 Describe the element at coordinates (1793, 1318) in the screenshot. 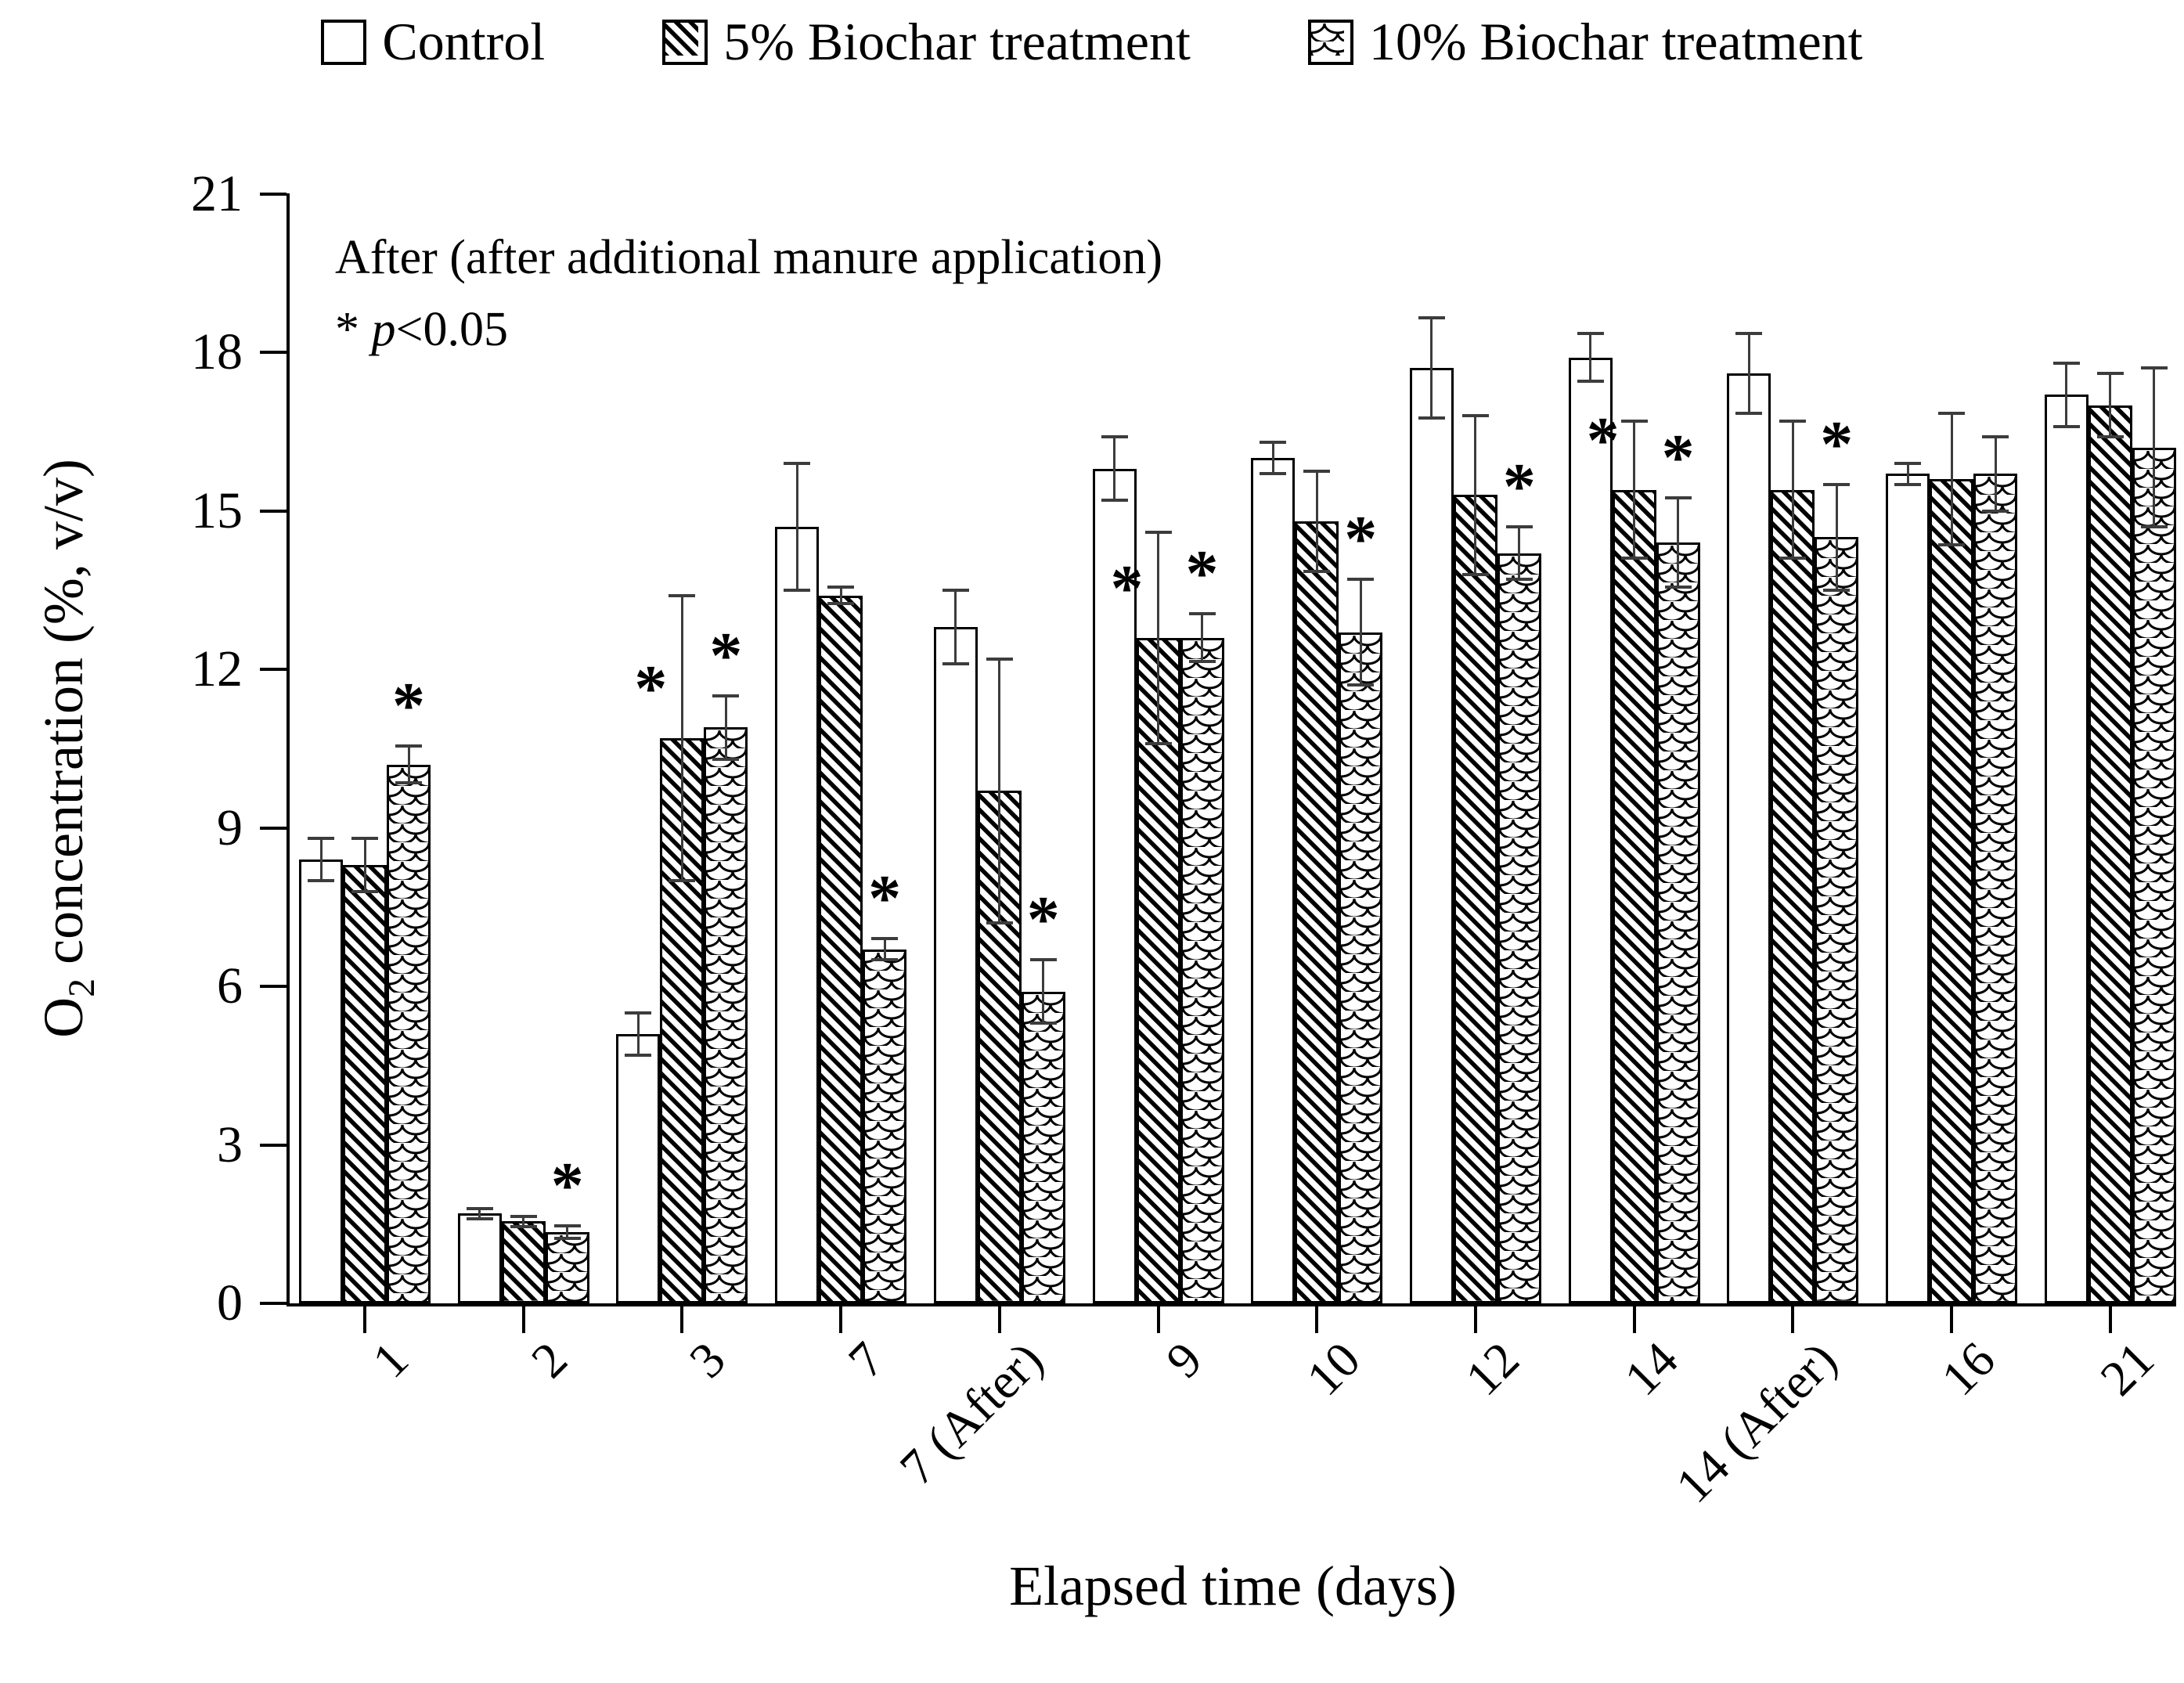

I see `x-tick-14-after` at that location.